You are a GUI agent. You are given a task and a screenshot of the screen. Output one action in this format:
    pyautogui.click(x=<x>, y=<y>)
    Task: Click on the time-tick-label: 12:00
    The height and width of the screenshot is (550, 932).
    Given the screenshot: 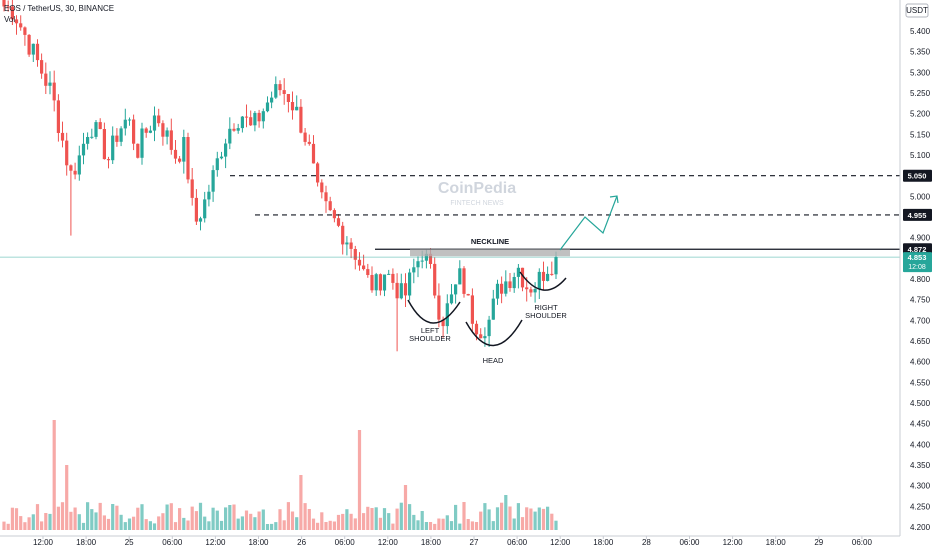 What is the action you would take?
    pyautogui.click(x=388, y=542)
    